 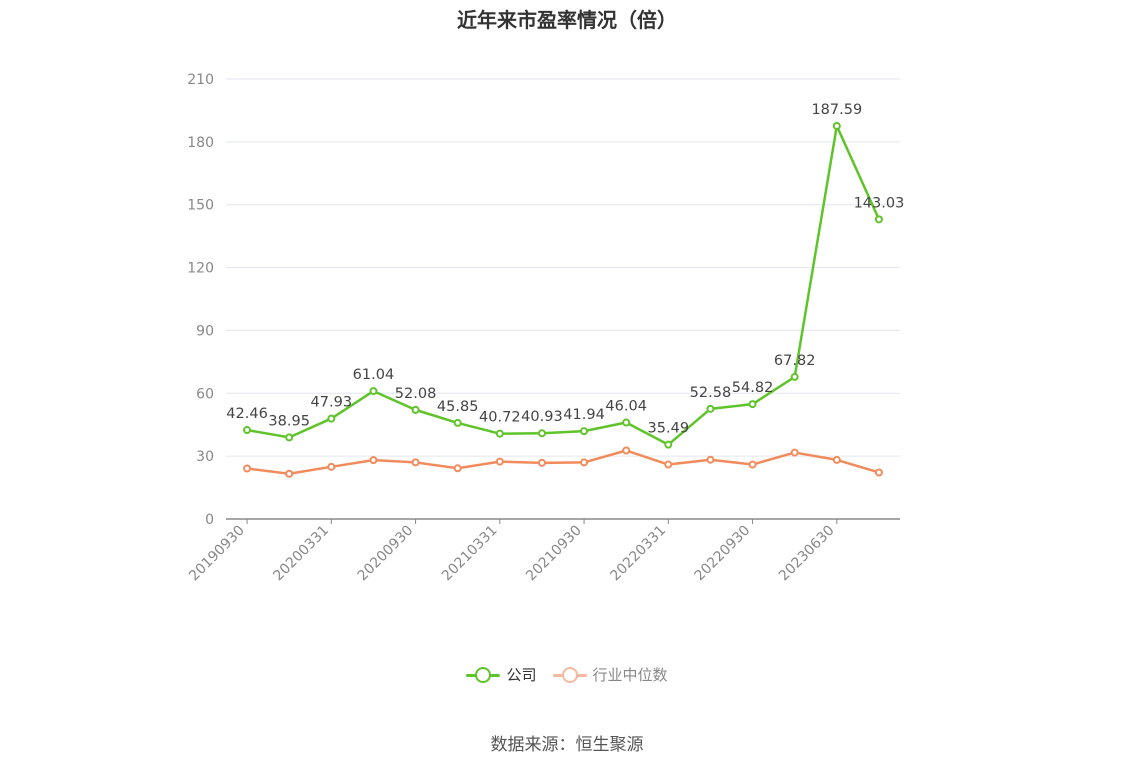 What do you see at coordinates (205, 457) in the screenshot?
I see `y-tick-label: 30` at bounding box center [205, 457].